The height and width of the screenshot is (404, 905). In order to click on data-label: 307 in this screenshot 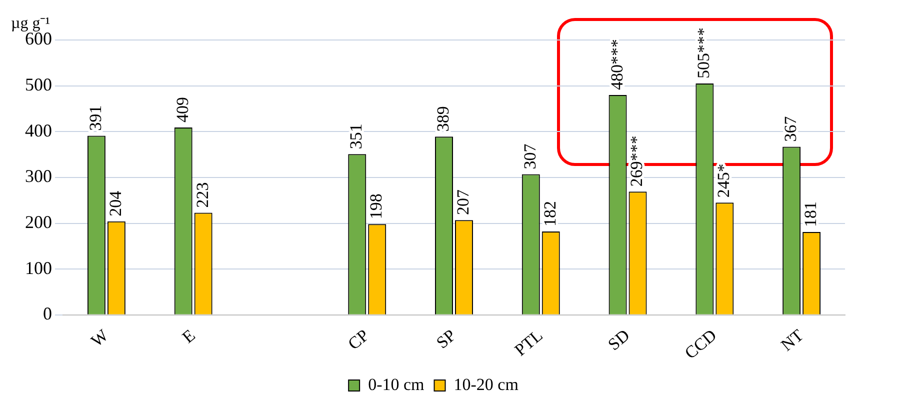, I will do `click(530, 156)`.